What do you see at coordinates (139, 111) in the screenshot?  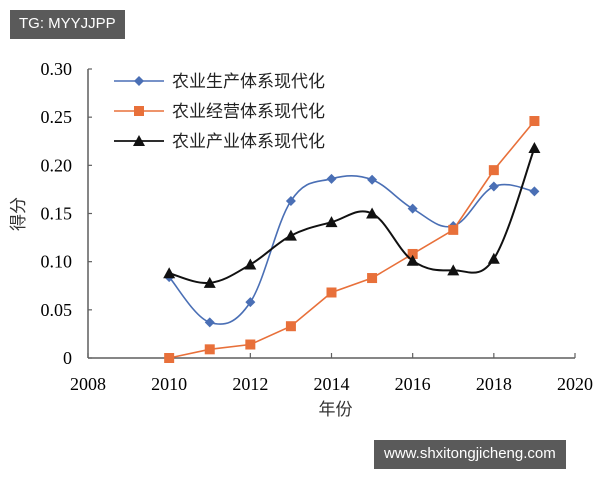 I see `legend-square-icon` at bounding box center [139, 111].